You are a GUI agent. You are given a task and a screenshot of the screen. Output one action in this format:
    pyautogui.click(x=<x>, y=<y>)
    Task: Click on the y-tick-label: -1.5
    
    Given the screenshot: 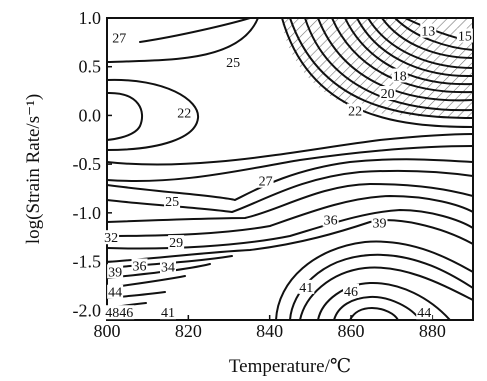 What is the action you would take?
    pyautogui.click(x=87, y=262)
    